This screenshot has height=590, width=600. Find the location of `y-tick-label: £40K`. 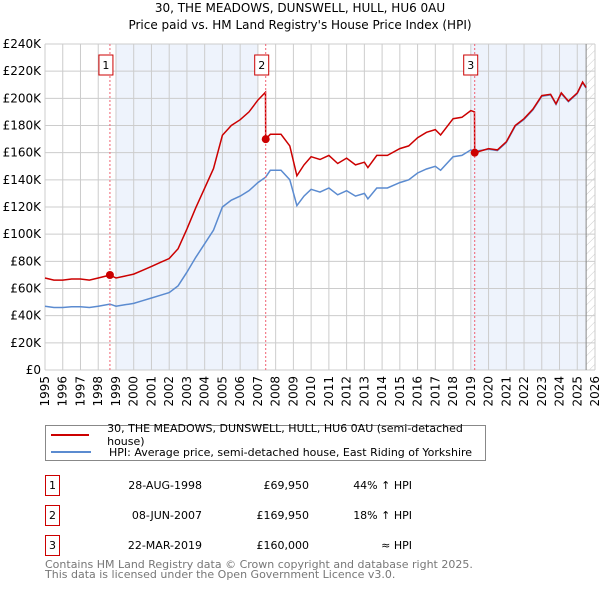

y-tick-label: £40K is located at coordinates (26, 316).